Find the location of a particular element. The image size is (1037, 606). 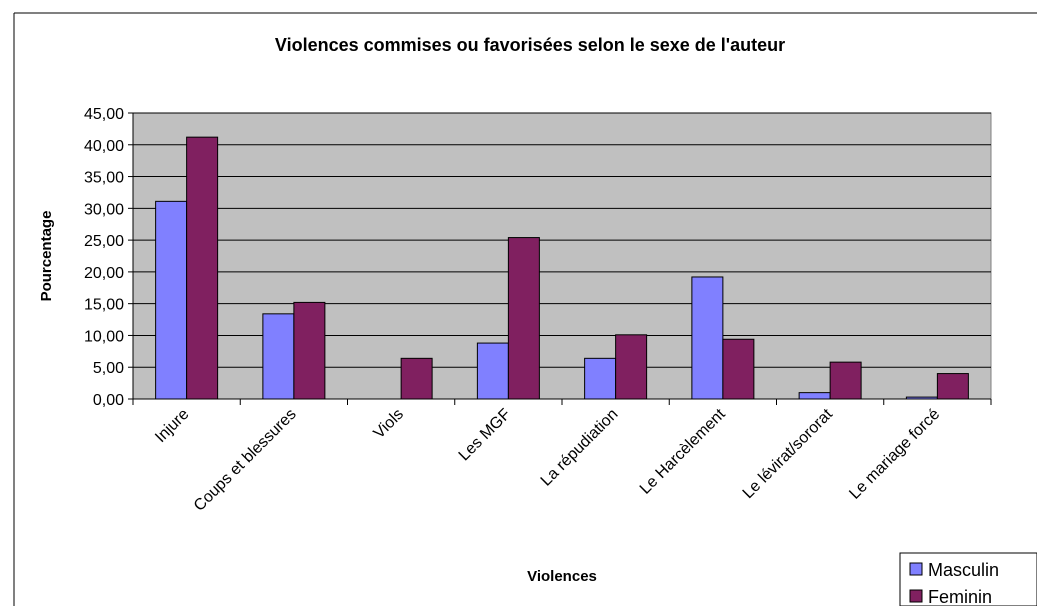

y-tick-label: 10,00 is located at coordinates (104, 336).